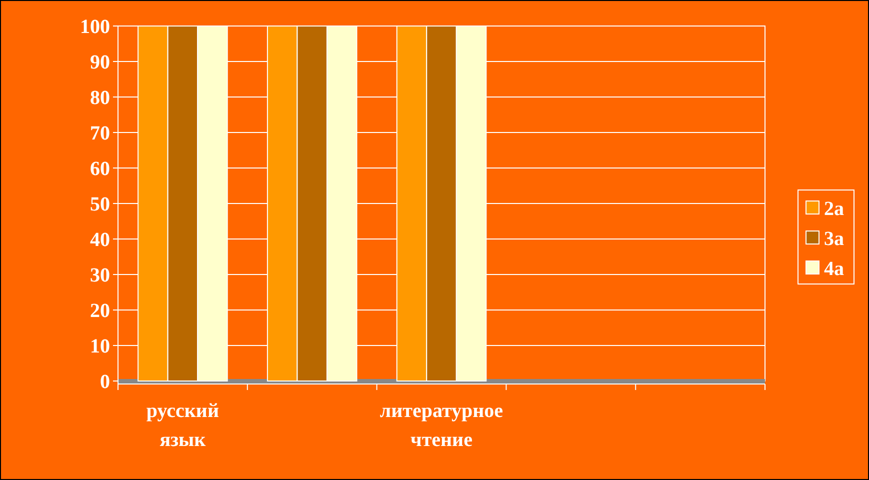 The image size is (869, 480). I want to click on y-tick-label: 100, so click(95, 27).